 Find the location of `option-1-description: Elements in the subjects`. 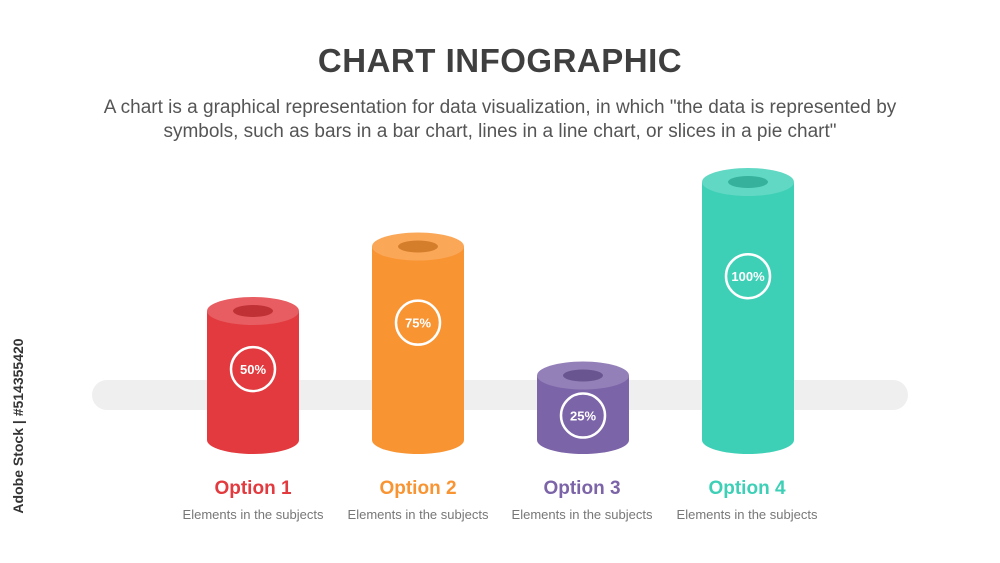

option-1-description: Elements in the subjects is located at coordinates (253, 514).